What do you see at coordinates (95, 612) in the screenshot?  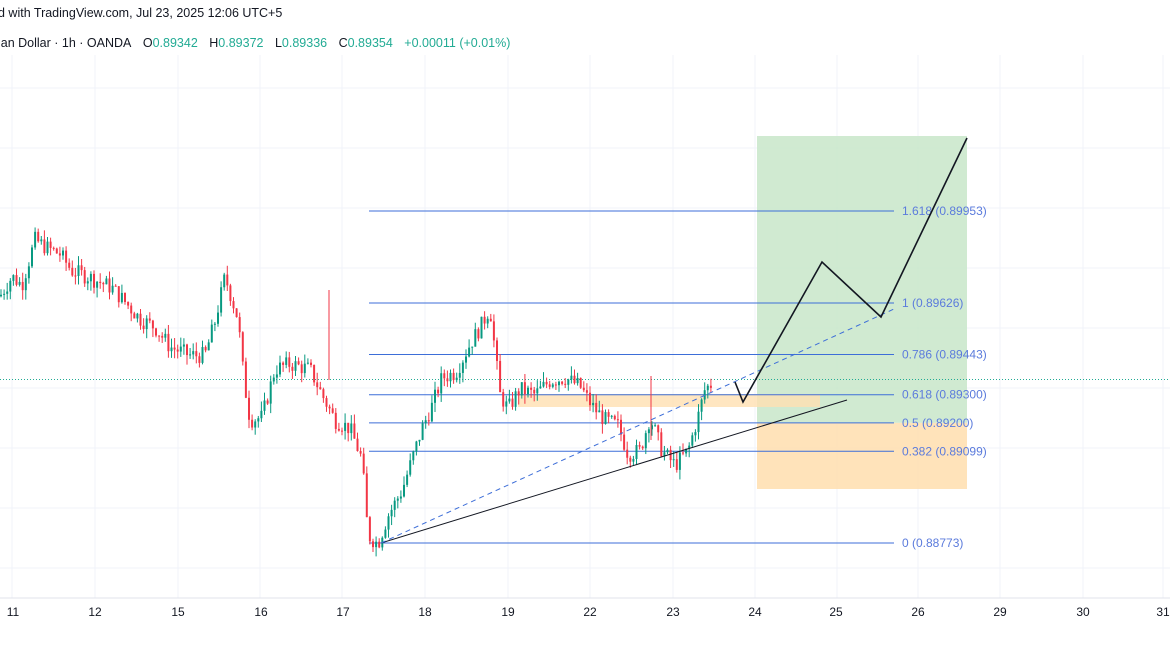 I see `x-tick-label: 12` at bounding box center [95, 612].